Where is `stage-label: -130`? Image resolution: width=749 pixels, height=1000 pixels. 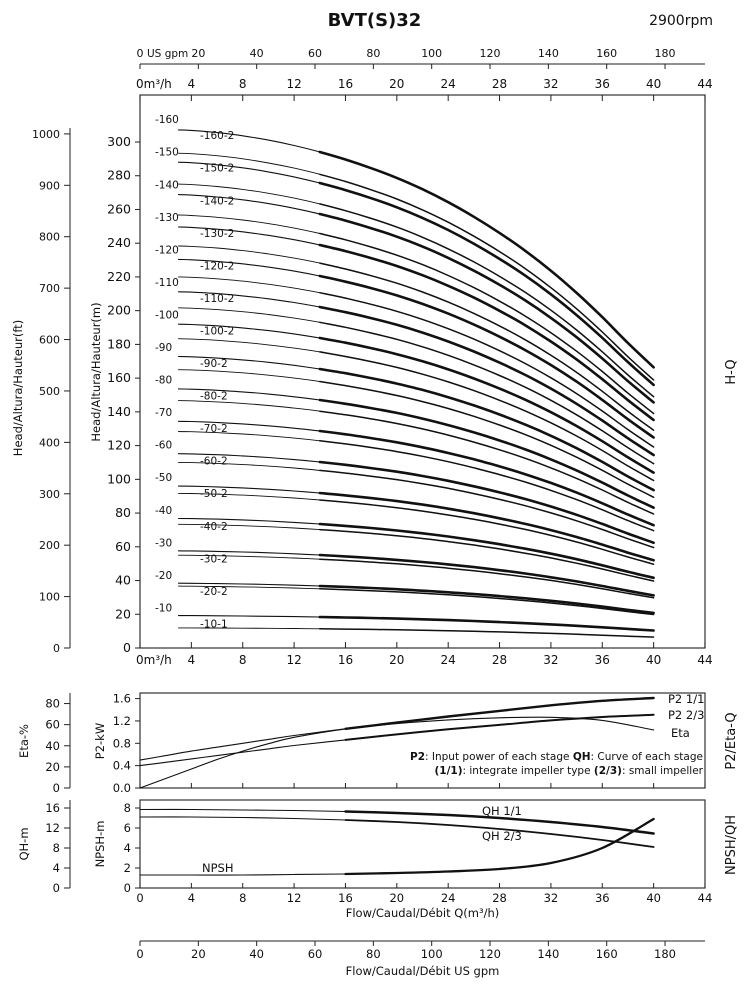
stage-label: -130 is located at coordinates (167, 218).